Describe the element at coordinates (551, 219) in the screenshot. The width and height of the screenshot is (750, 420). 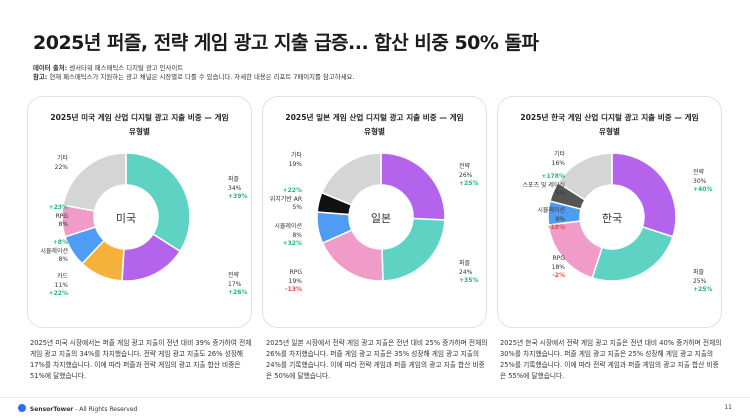
I see `slice-label-simulation: 시뮬레이션 6% -18%` at that location.